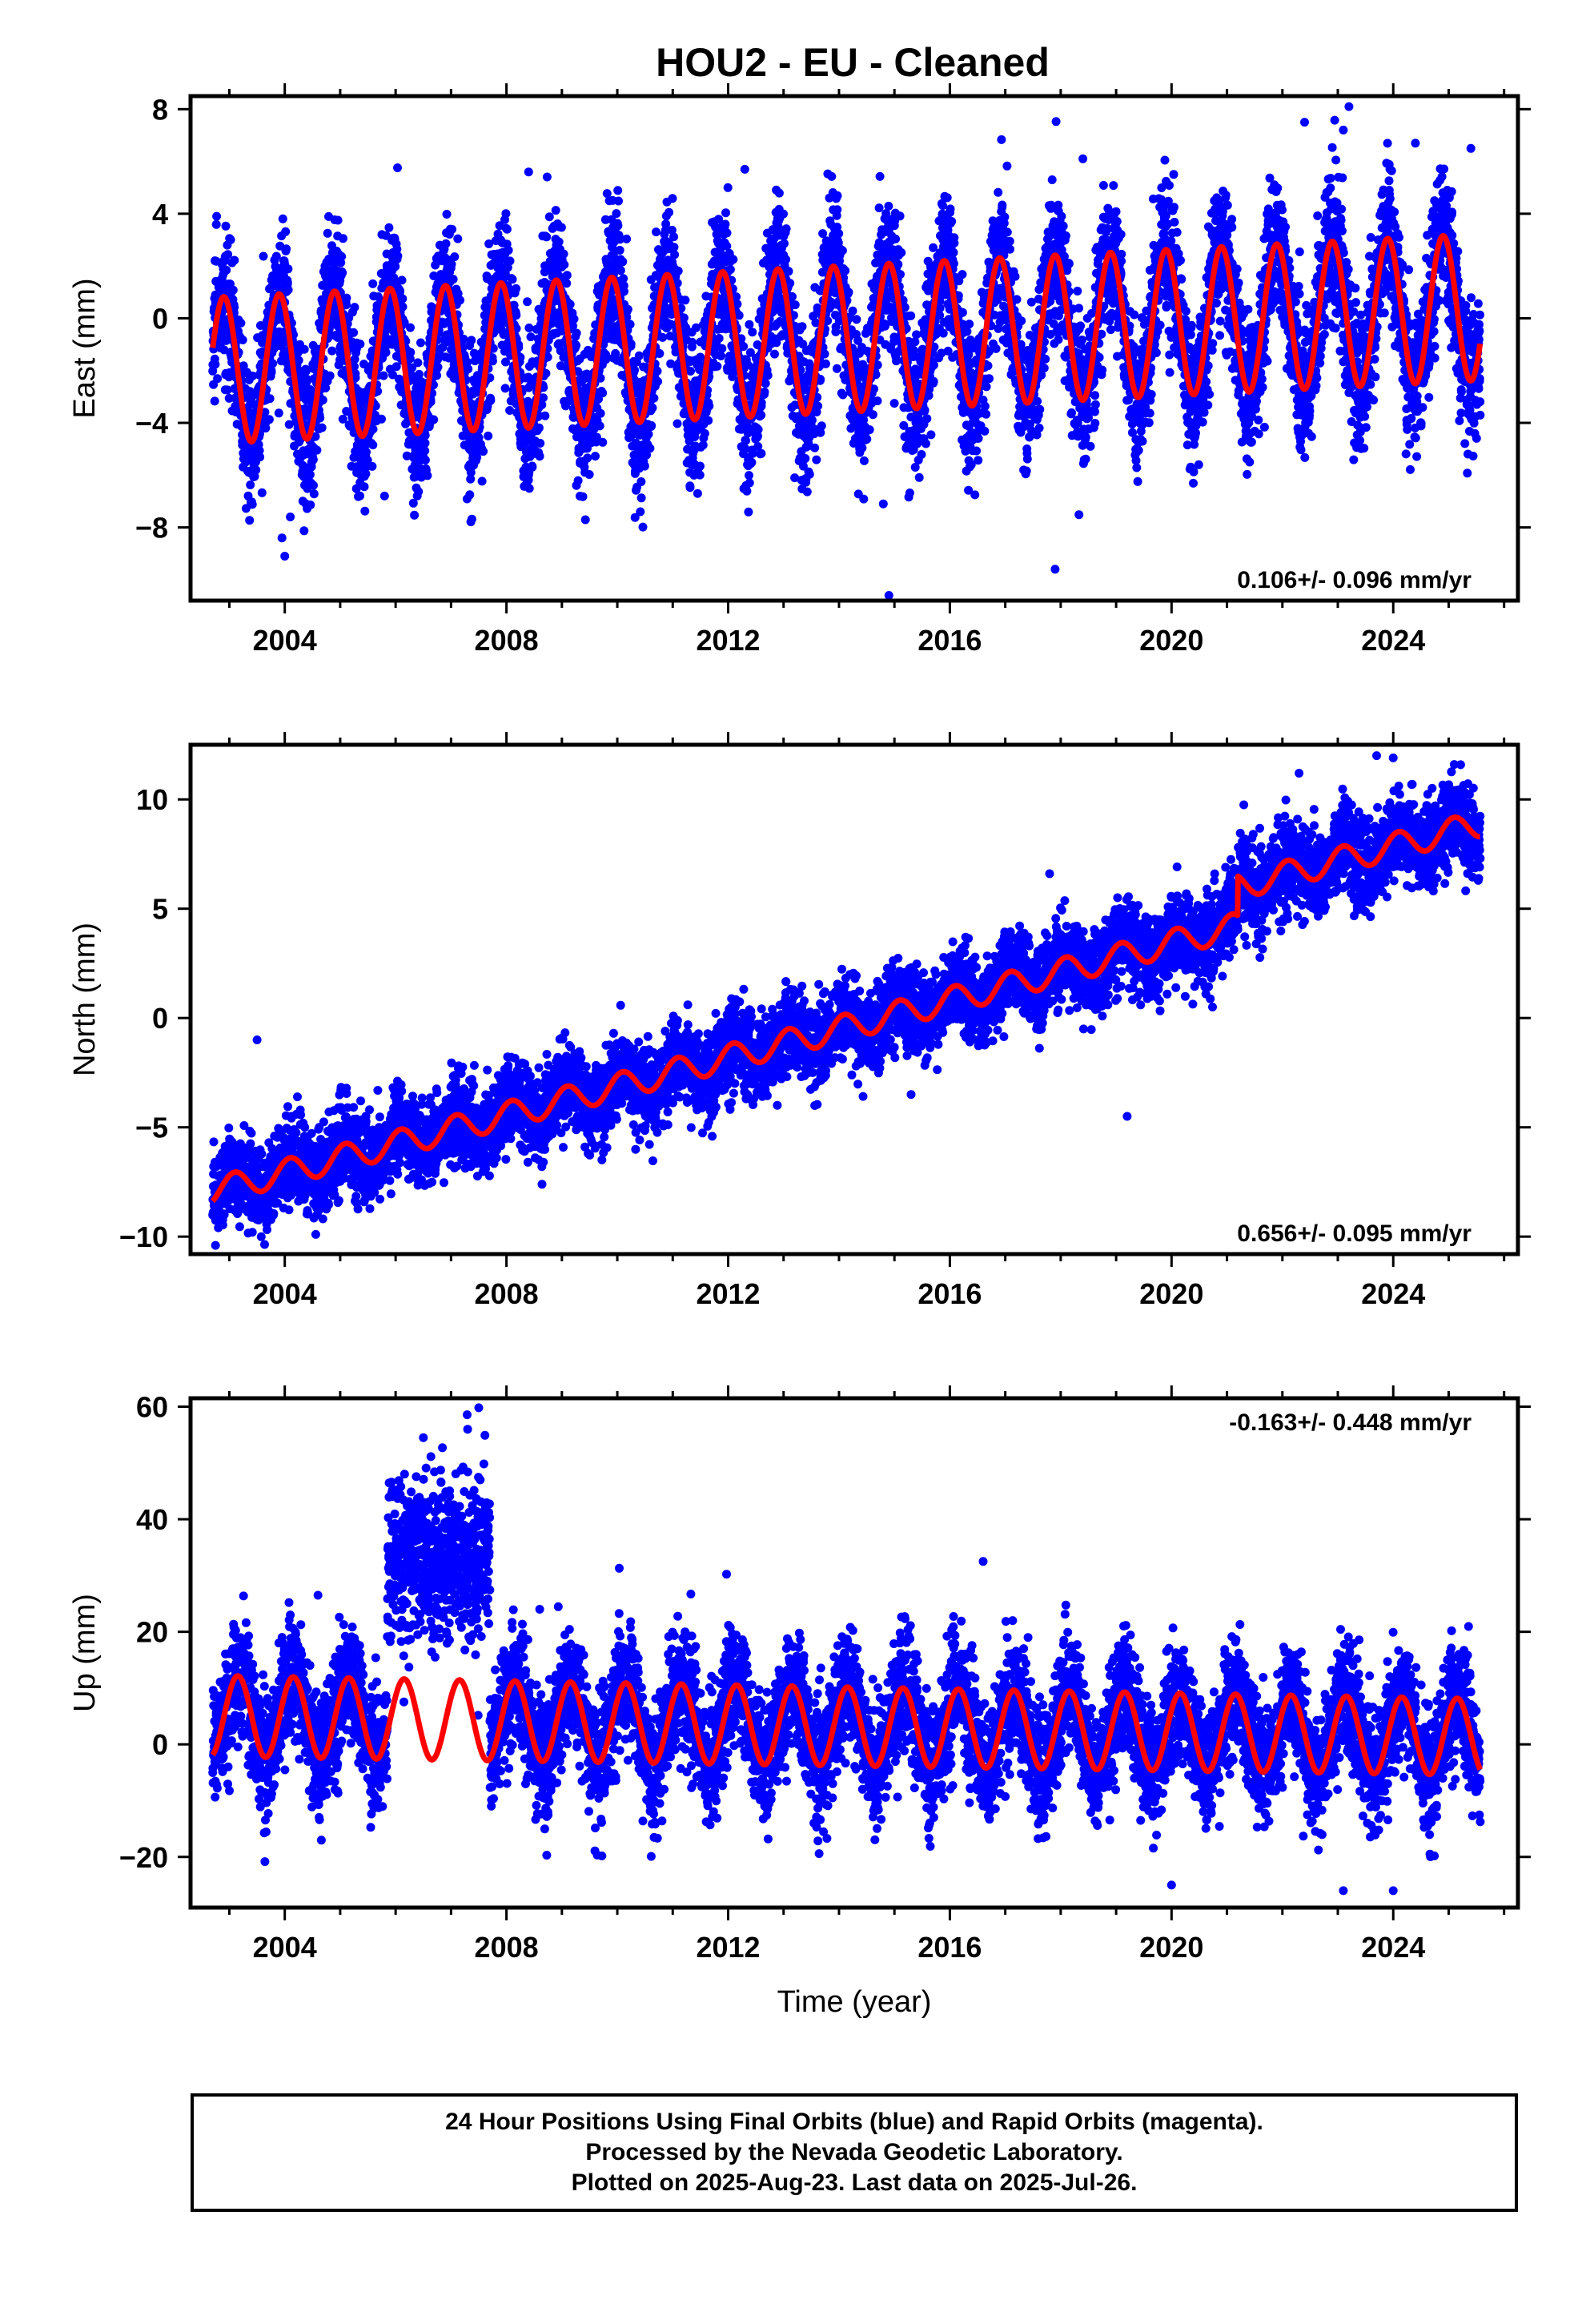  What do you see at coordinates (853, 62) in the screenshot?
I see `chart-title: HOU2 - EU - Cleaned` at bounding box center [853, 62].